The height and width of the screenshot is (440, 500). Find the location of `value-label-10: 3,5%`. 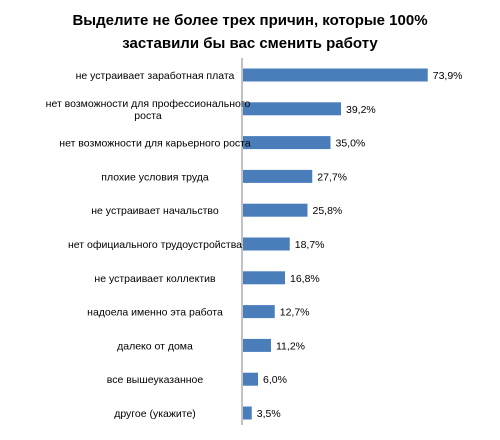

value-label-10: 3,5% is located at coordinates (269, 414).